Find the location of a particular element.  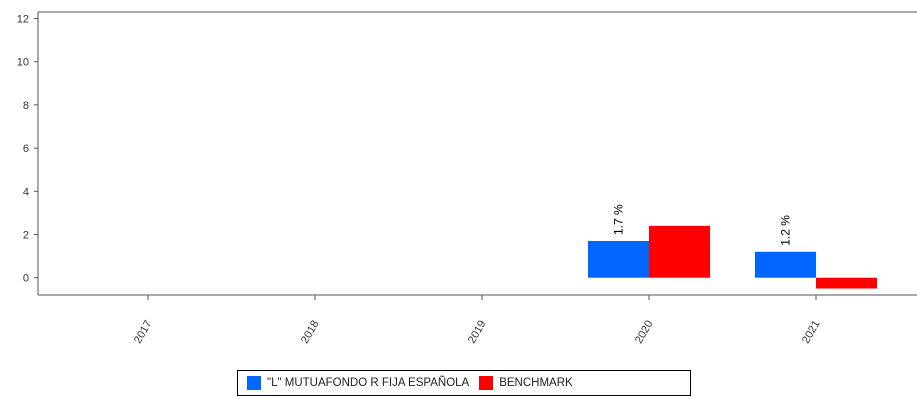

legend-item-fund: "L" MUTUAFONDO R FIJA ESPAÑOLA is located at coordinates (358, 383).